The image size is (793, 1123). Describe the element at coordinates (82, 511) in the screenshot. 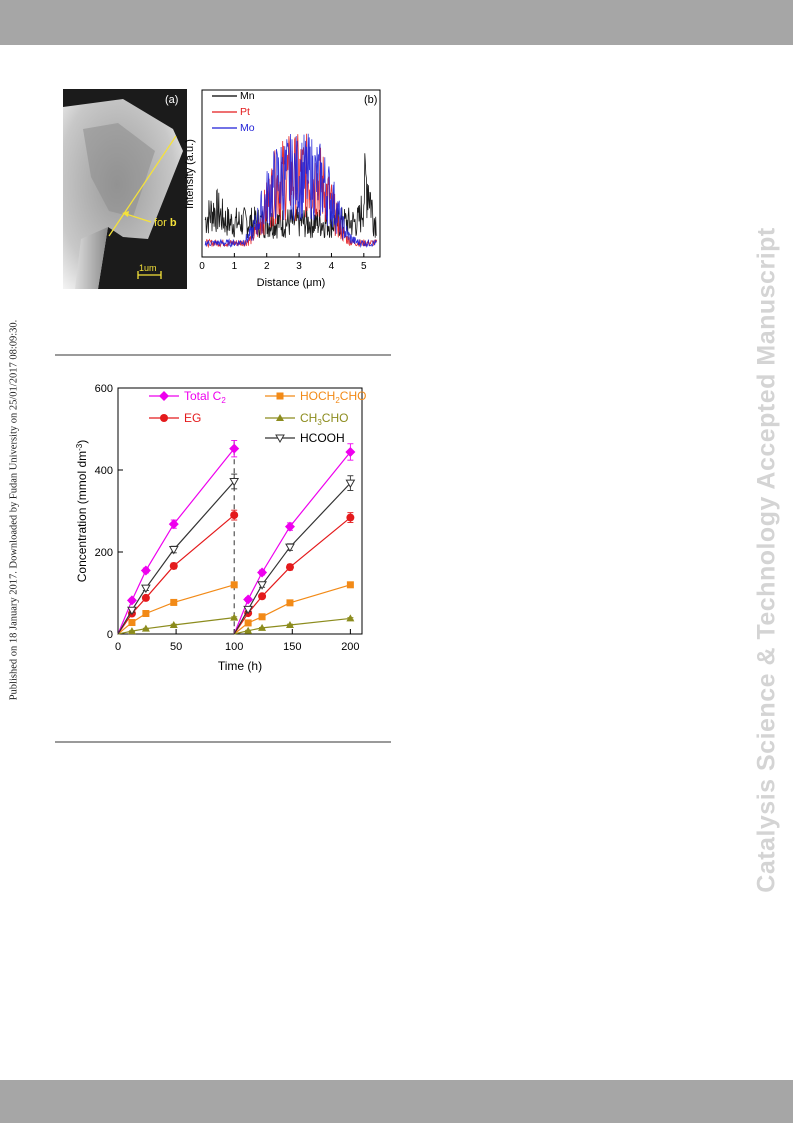

I see `y-axis-label-c: Concentration (mmol dm-3)` at that location.